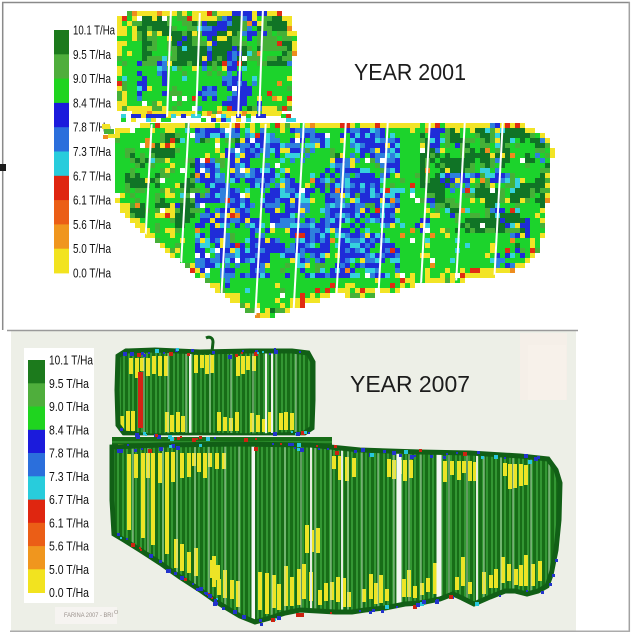  What do you see at coordinates (410, 72) in the screenshot?
I see `svg-text: YEAR 2001` at bounding box center [410, 72].